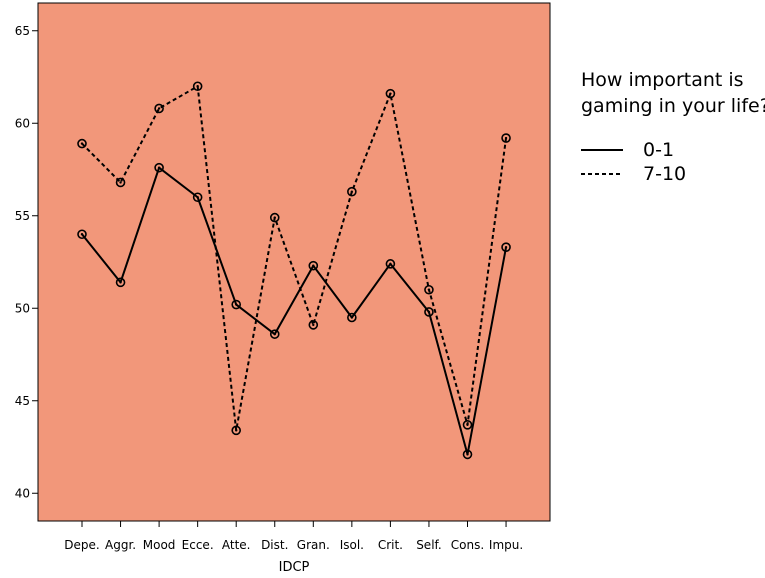 The image size is (765, 578). Describe the element at coordinates (236, 545) in the screenshot. I see `x-tick-label-4: Atte.` at that location.